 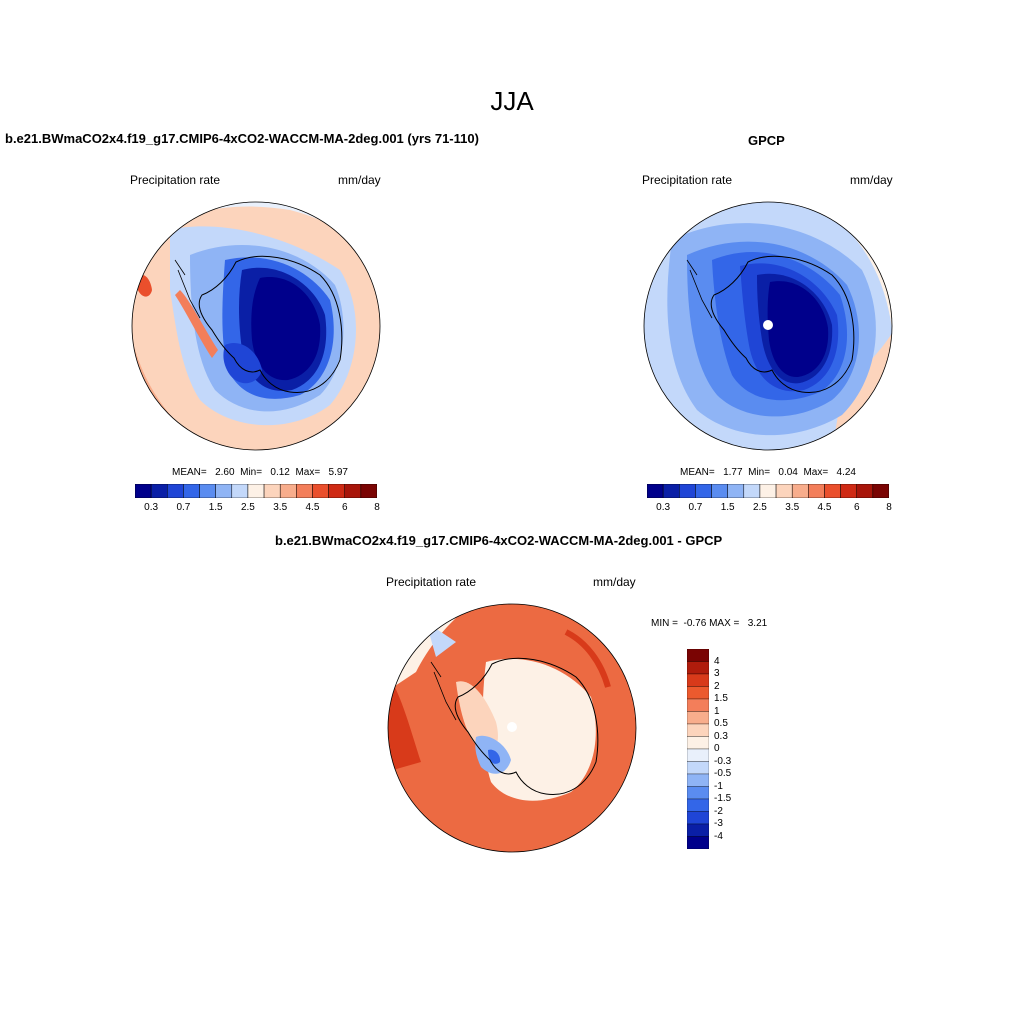 I want to click on diff-colorbar-tick-label: 1, so click(x=717, y=711).